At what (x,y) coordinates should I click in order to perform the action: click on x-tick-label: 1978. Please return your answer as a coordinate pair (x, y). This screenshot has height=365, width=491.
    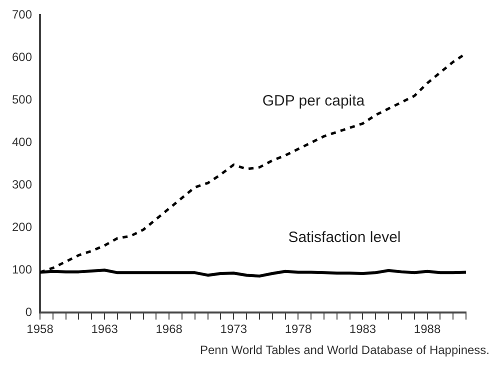
    Looking at the image, I should click on (298, 329).